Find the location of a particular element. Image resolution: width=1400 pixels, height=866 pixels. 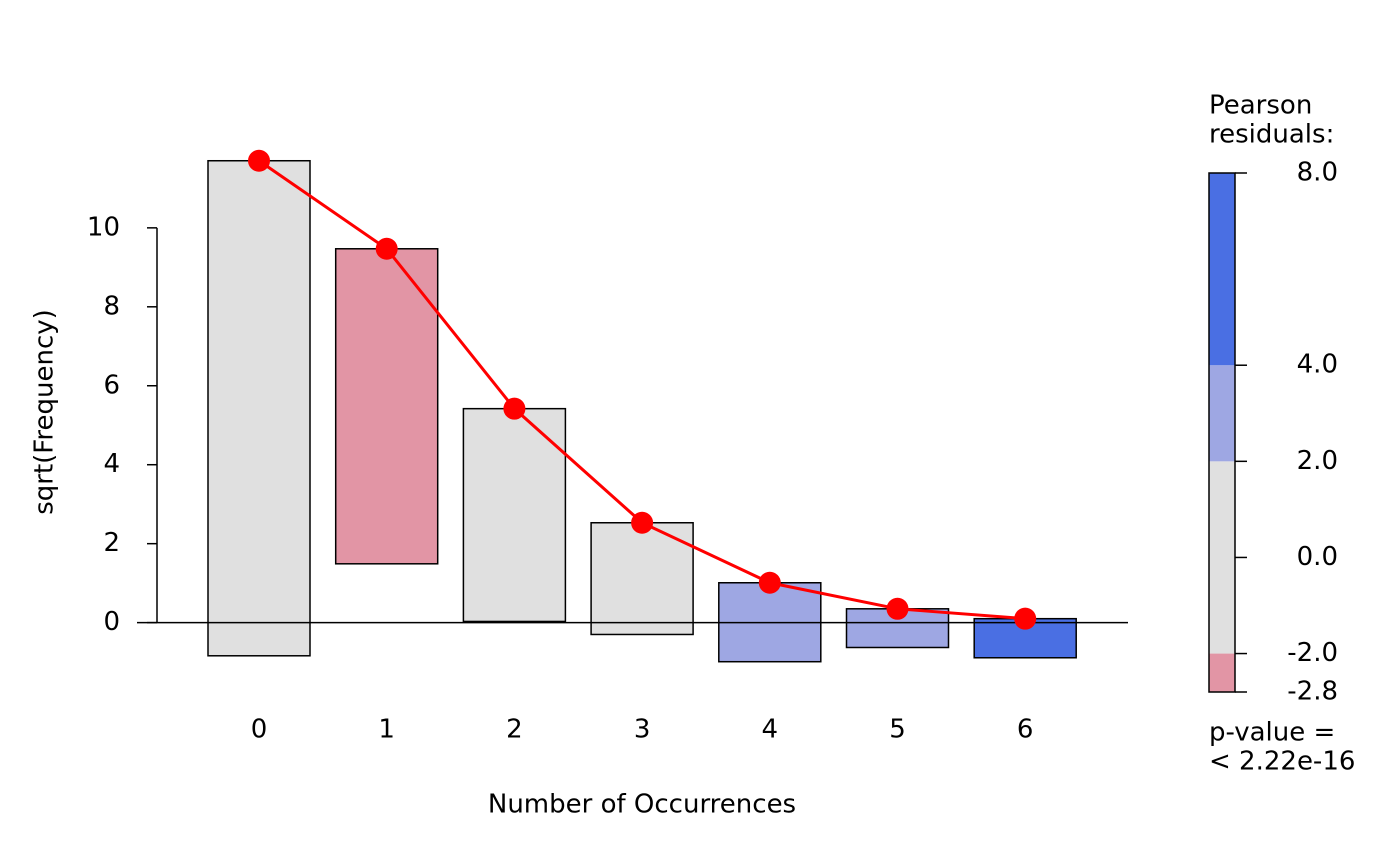

legend-title: Pearson is located at coordinates (1260, 106).